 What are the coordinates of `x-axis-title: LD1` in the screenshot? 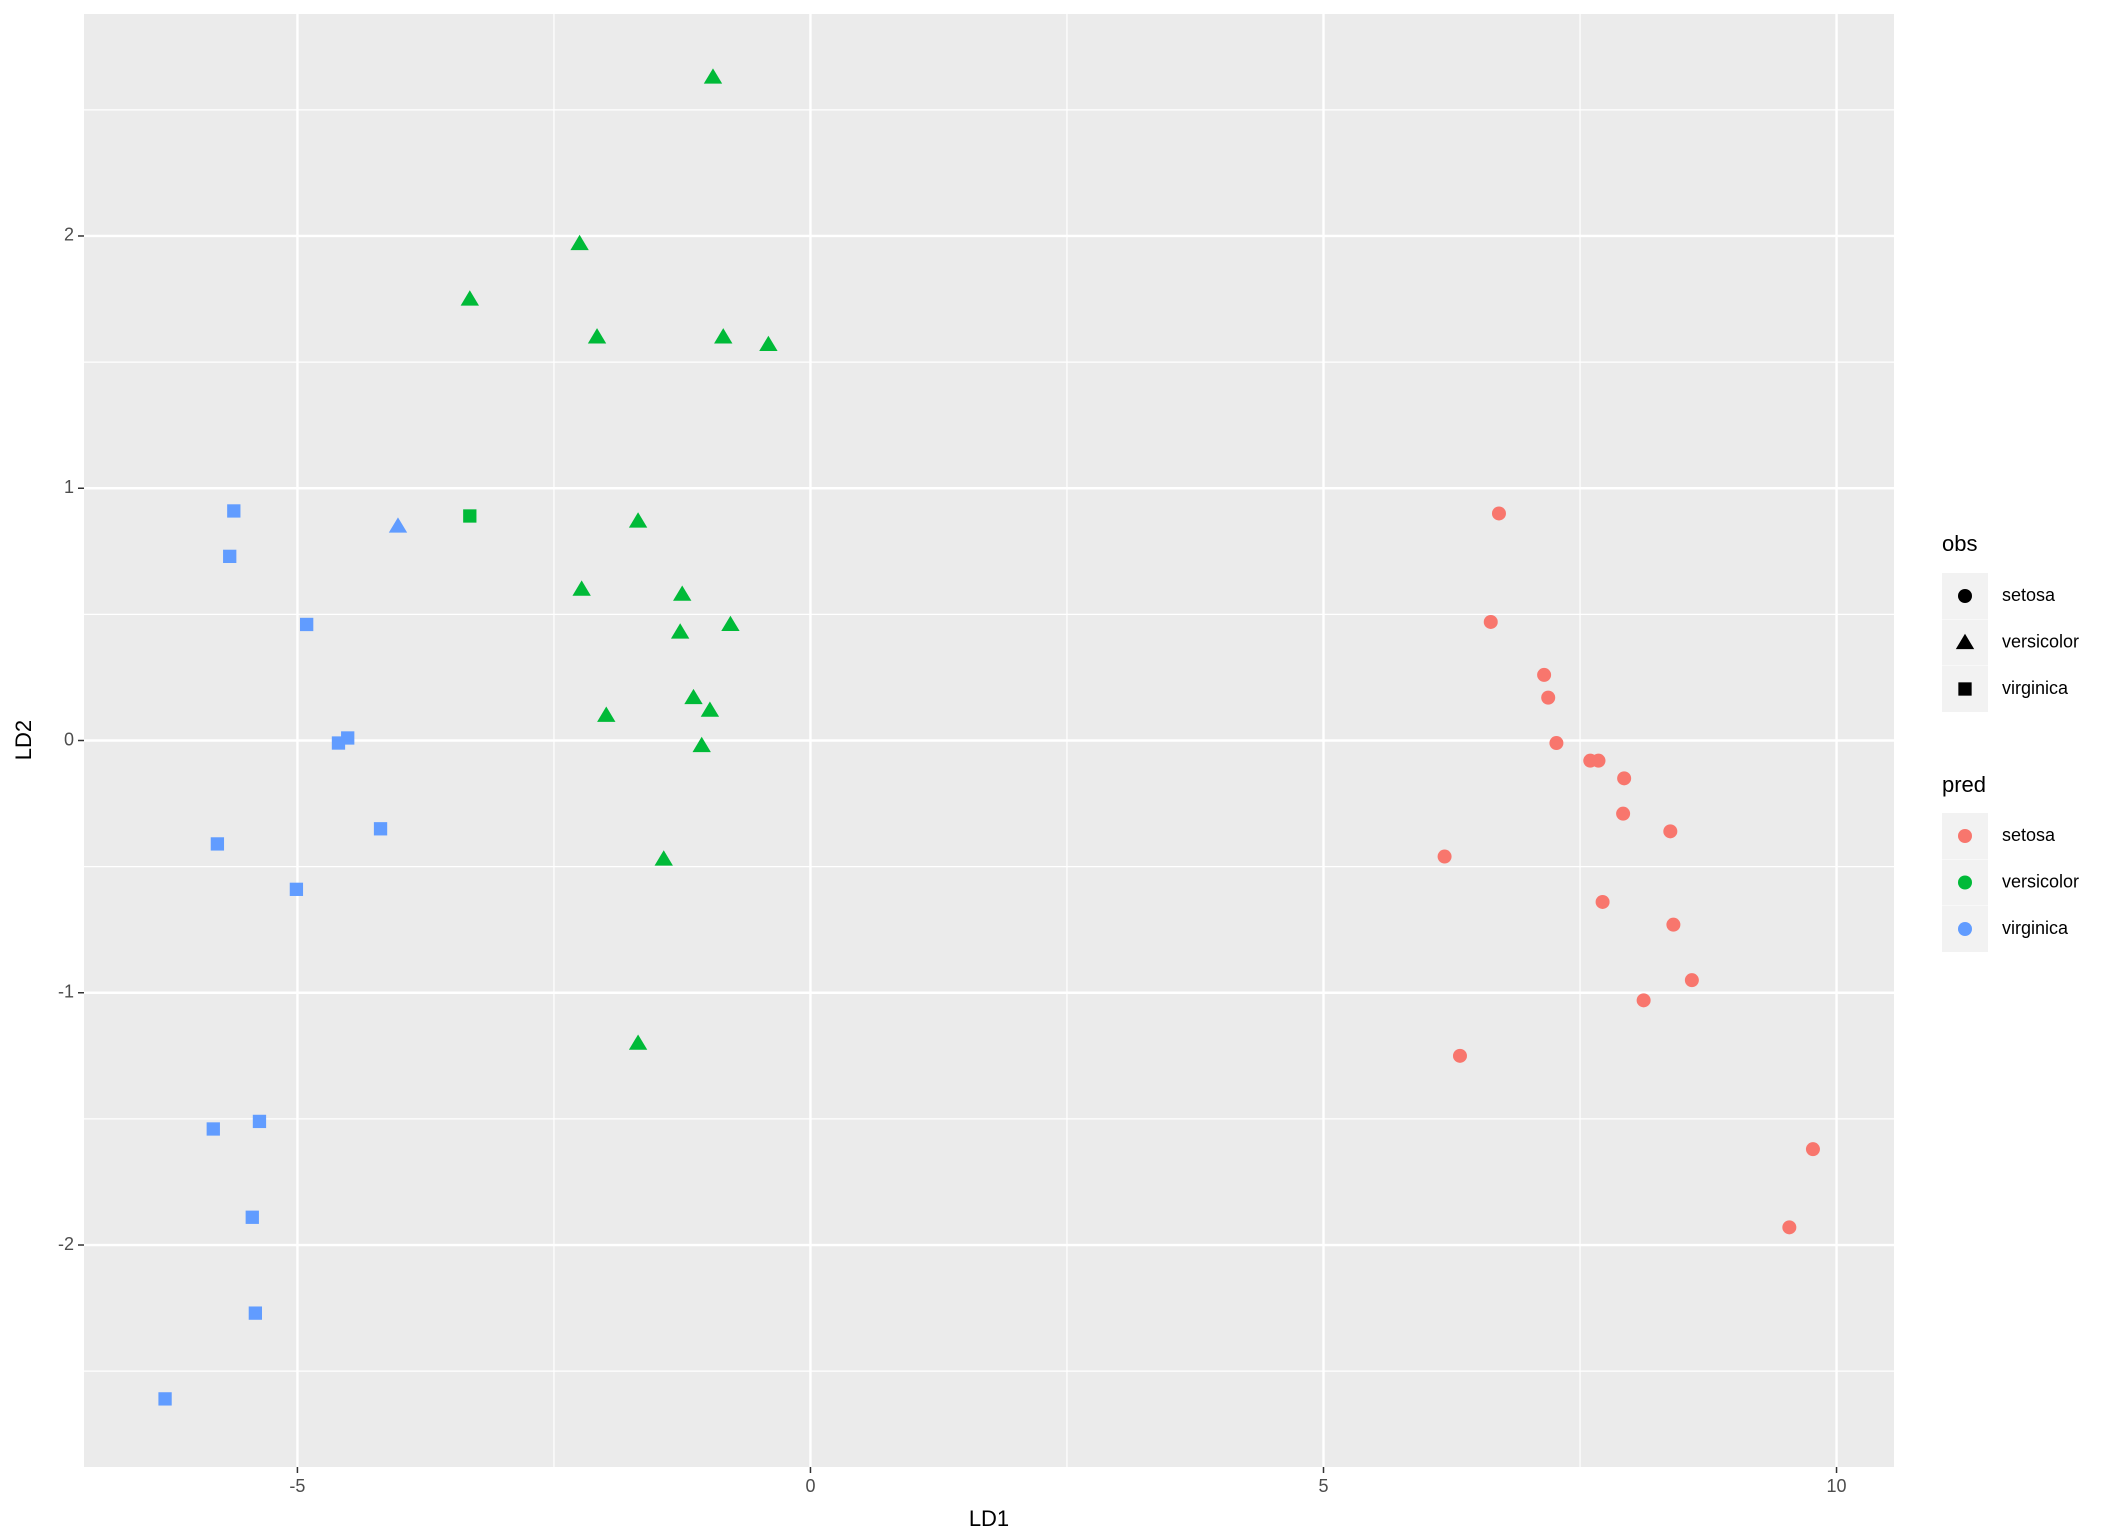 It's located at (989, 1518).